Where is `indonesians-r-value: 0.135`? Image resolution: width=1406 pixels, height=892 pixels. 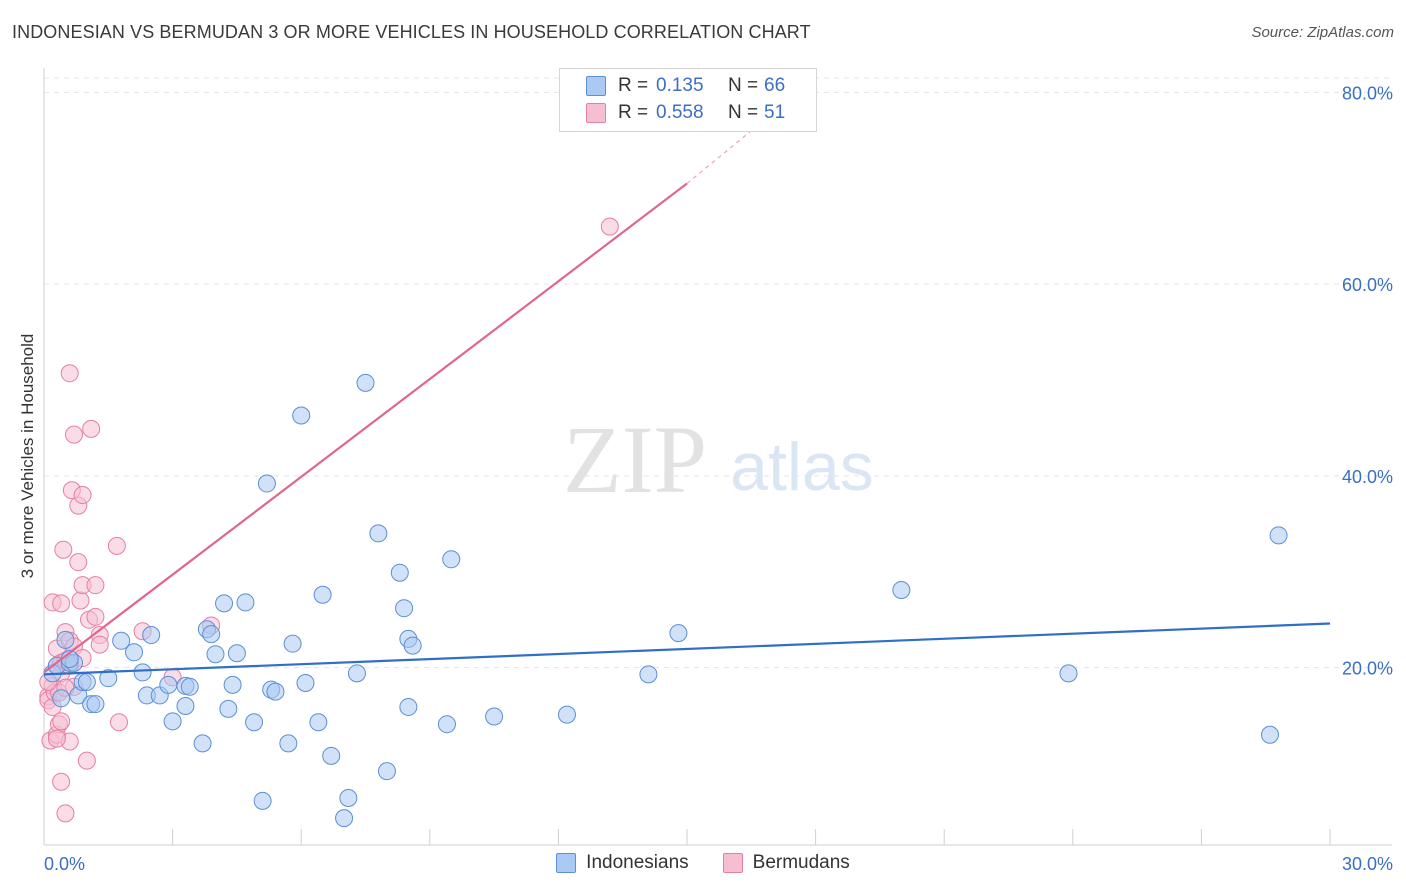
indonesians-r-value: 0.135 is located at coordinates (680, 85).